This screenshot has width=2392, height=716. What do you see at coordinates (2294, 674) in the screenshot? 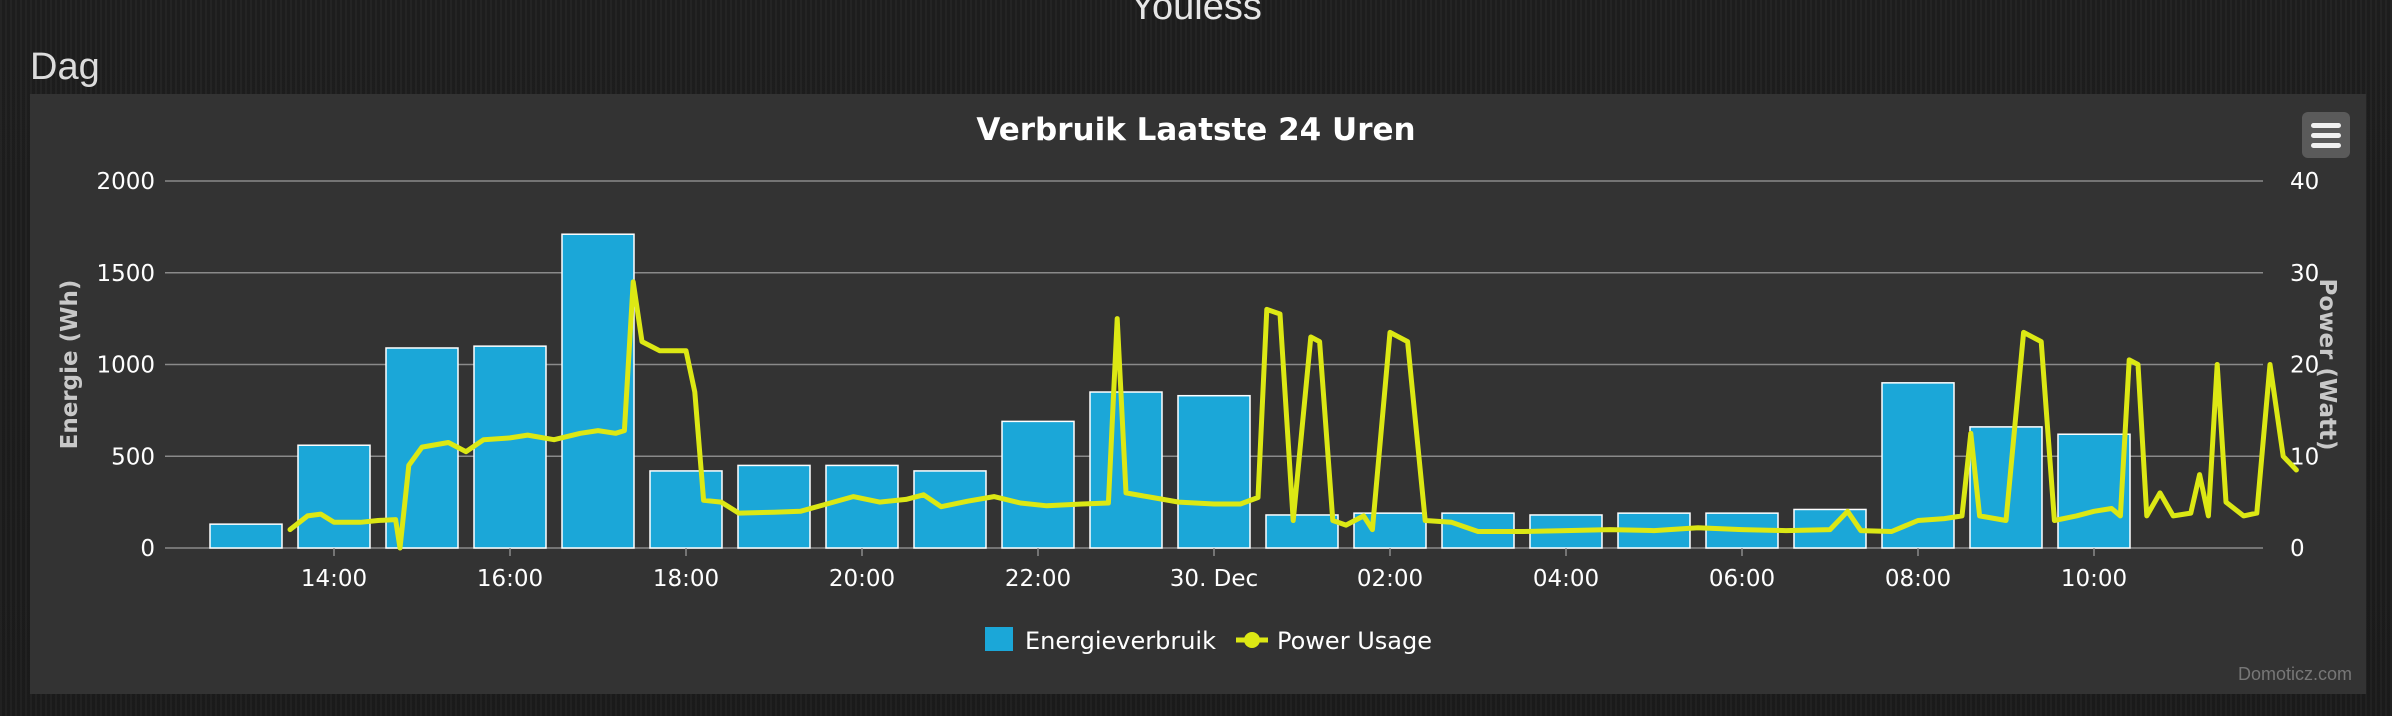
I see `chart-credits: Domoticz.com` at bounding box center [2294, 674].